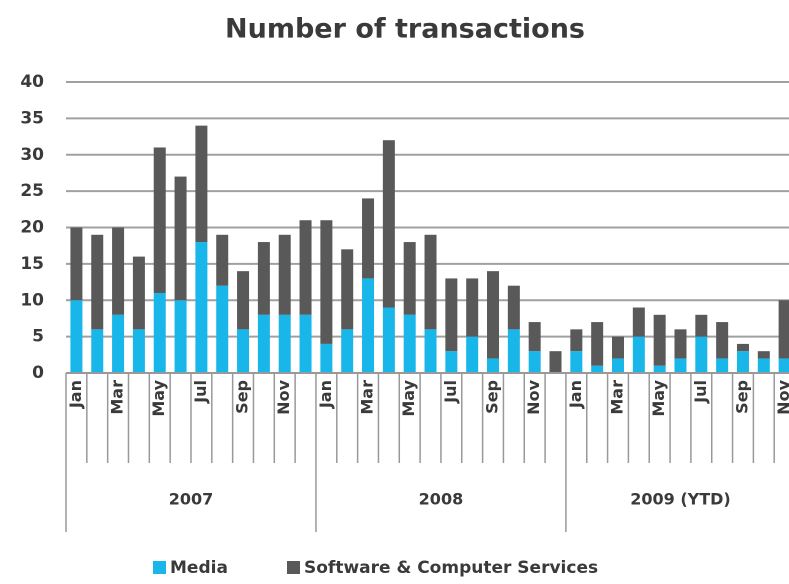 Image resolution: width=789 pixels, height=584 pixels. What do you see at coordinates (32, 264) in the screenshot?
I see `y-tick-label: 15` at bounding box center [32, 264].